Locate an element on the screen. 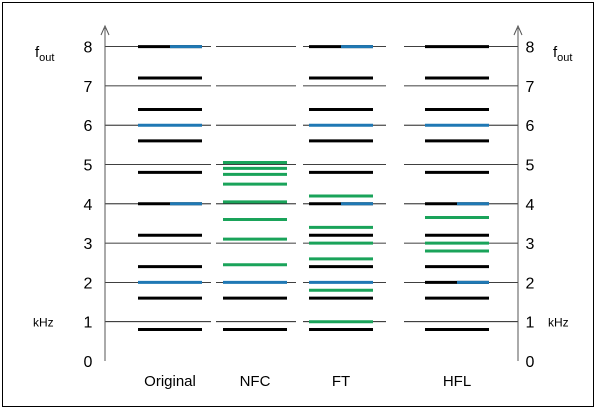  left-unit-label: kHz is located at coordinates (43, 323).